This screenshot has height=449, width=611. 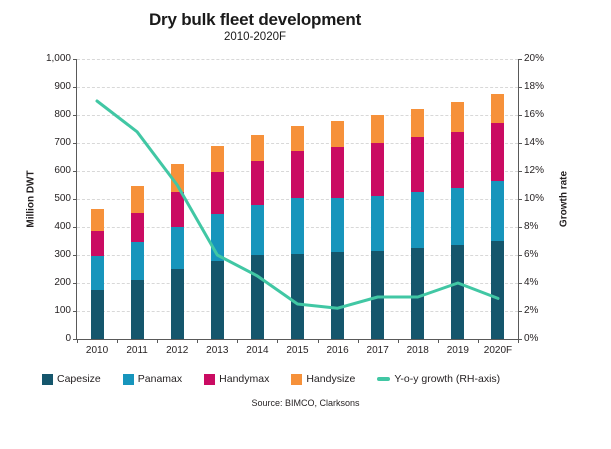 What do you see at coordinates (534, 142) in the screenshot?
I see `y-axis-label-right: 14%` at bounding box center [534, 142].